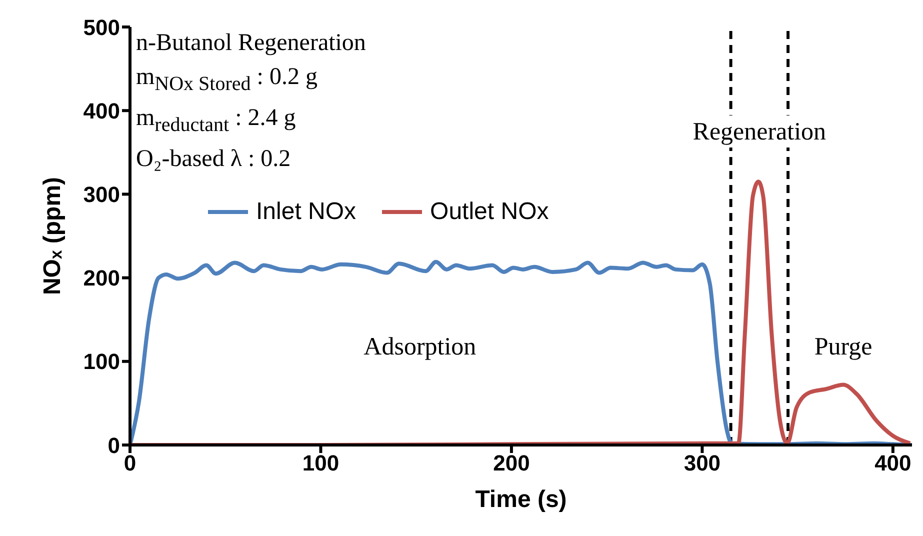  I want to click on y-axis-title: NOₓ (ppm), so click(52, 236).